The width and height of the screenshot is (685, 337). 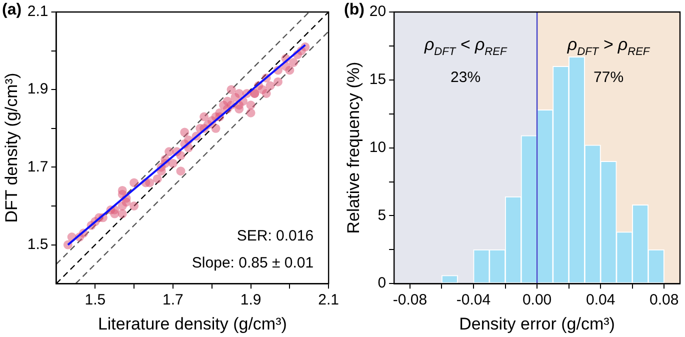 What do you see at coordinates (275, 236) in the screenshot?
I see `annotation: SER: 0.016` at bounding box center [275, 236].